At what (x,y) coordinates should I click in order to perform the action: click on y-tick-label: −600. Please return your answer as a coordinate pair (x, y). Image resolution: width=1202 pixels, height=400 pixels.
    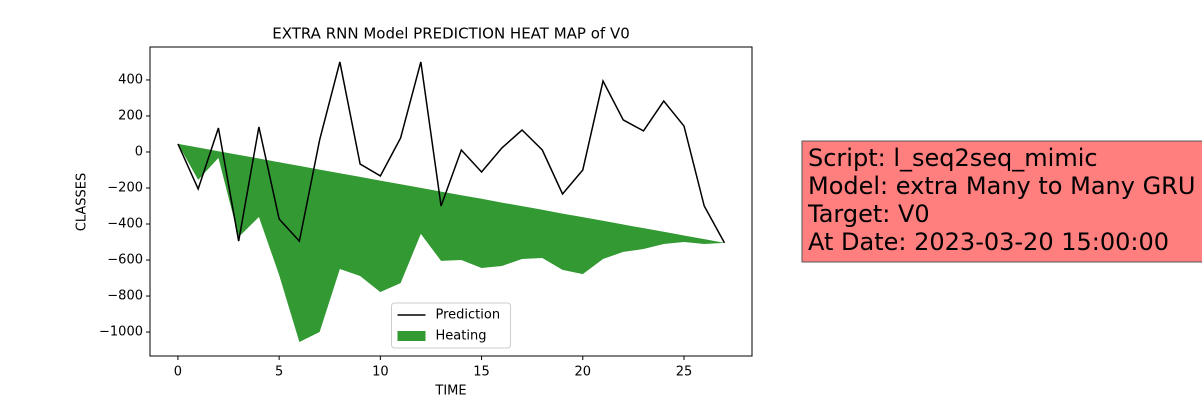
    Looking at the image, I should click on (125, 260).